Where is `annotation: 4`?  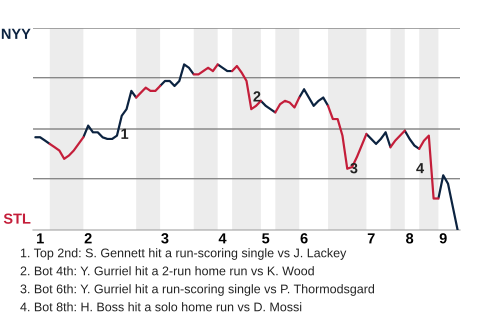 annotation: 4 is located at coordinates (420, 168).